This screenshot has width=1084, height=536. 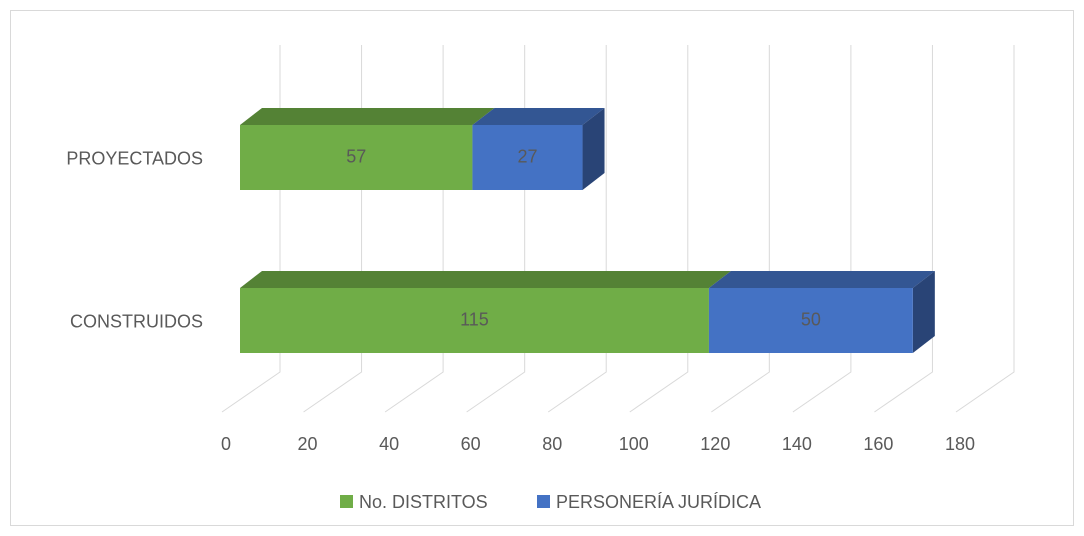 What do you see at coordinates (552, 444) in the screenshot?
I see `x-tick-label: 80` at bounding box center [552, 444].